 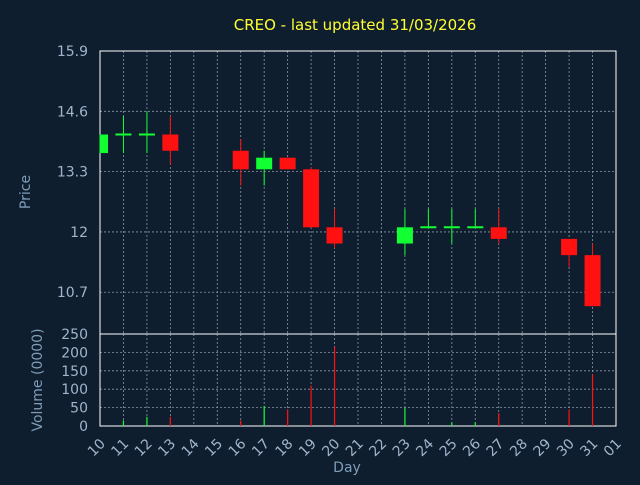 I want to click on day-tick-label: 21, so click(x=355, y=448).